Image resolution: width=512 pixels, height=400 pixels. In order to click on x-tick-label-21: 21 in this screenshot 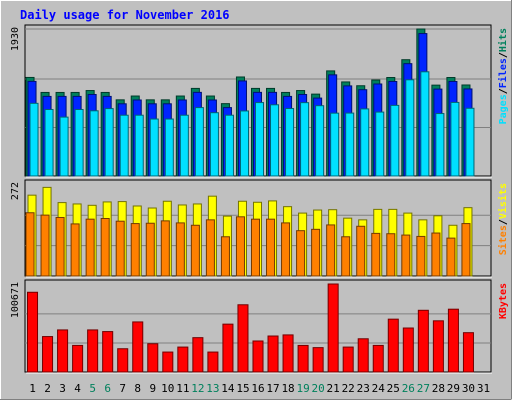, I will do `click(333, 388)`.